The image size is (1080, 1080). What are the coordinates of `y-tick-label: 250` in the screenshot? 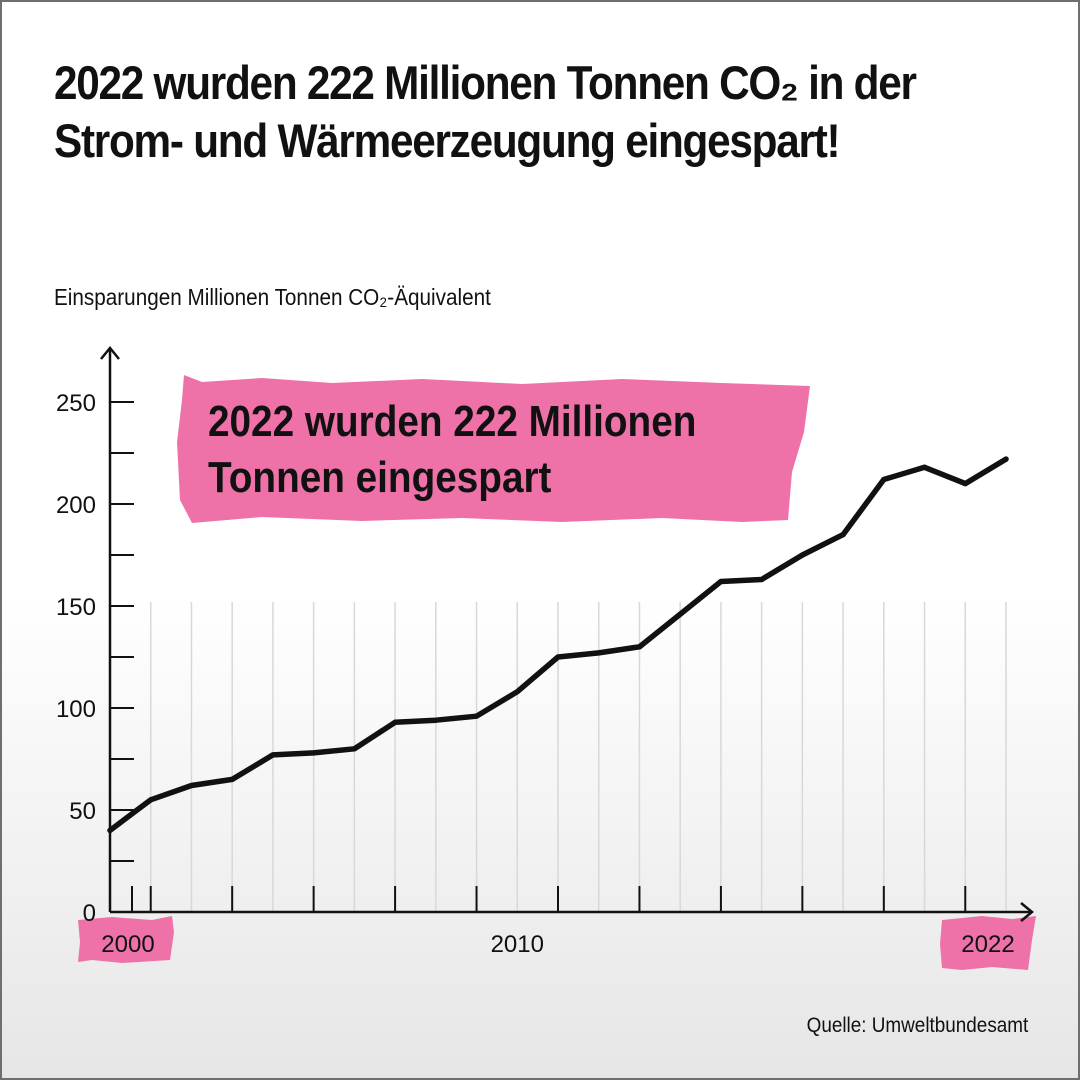 It's located at (76, 403).